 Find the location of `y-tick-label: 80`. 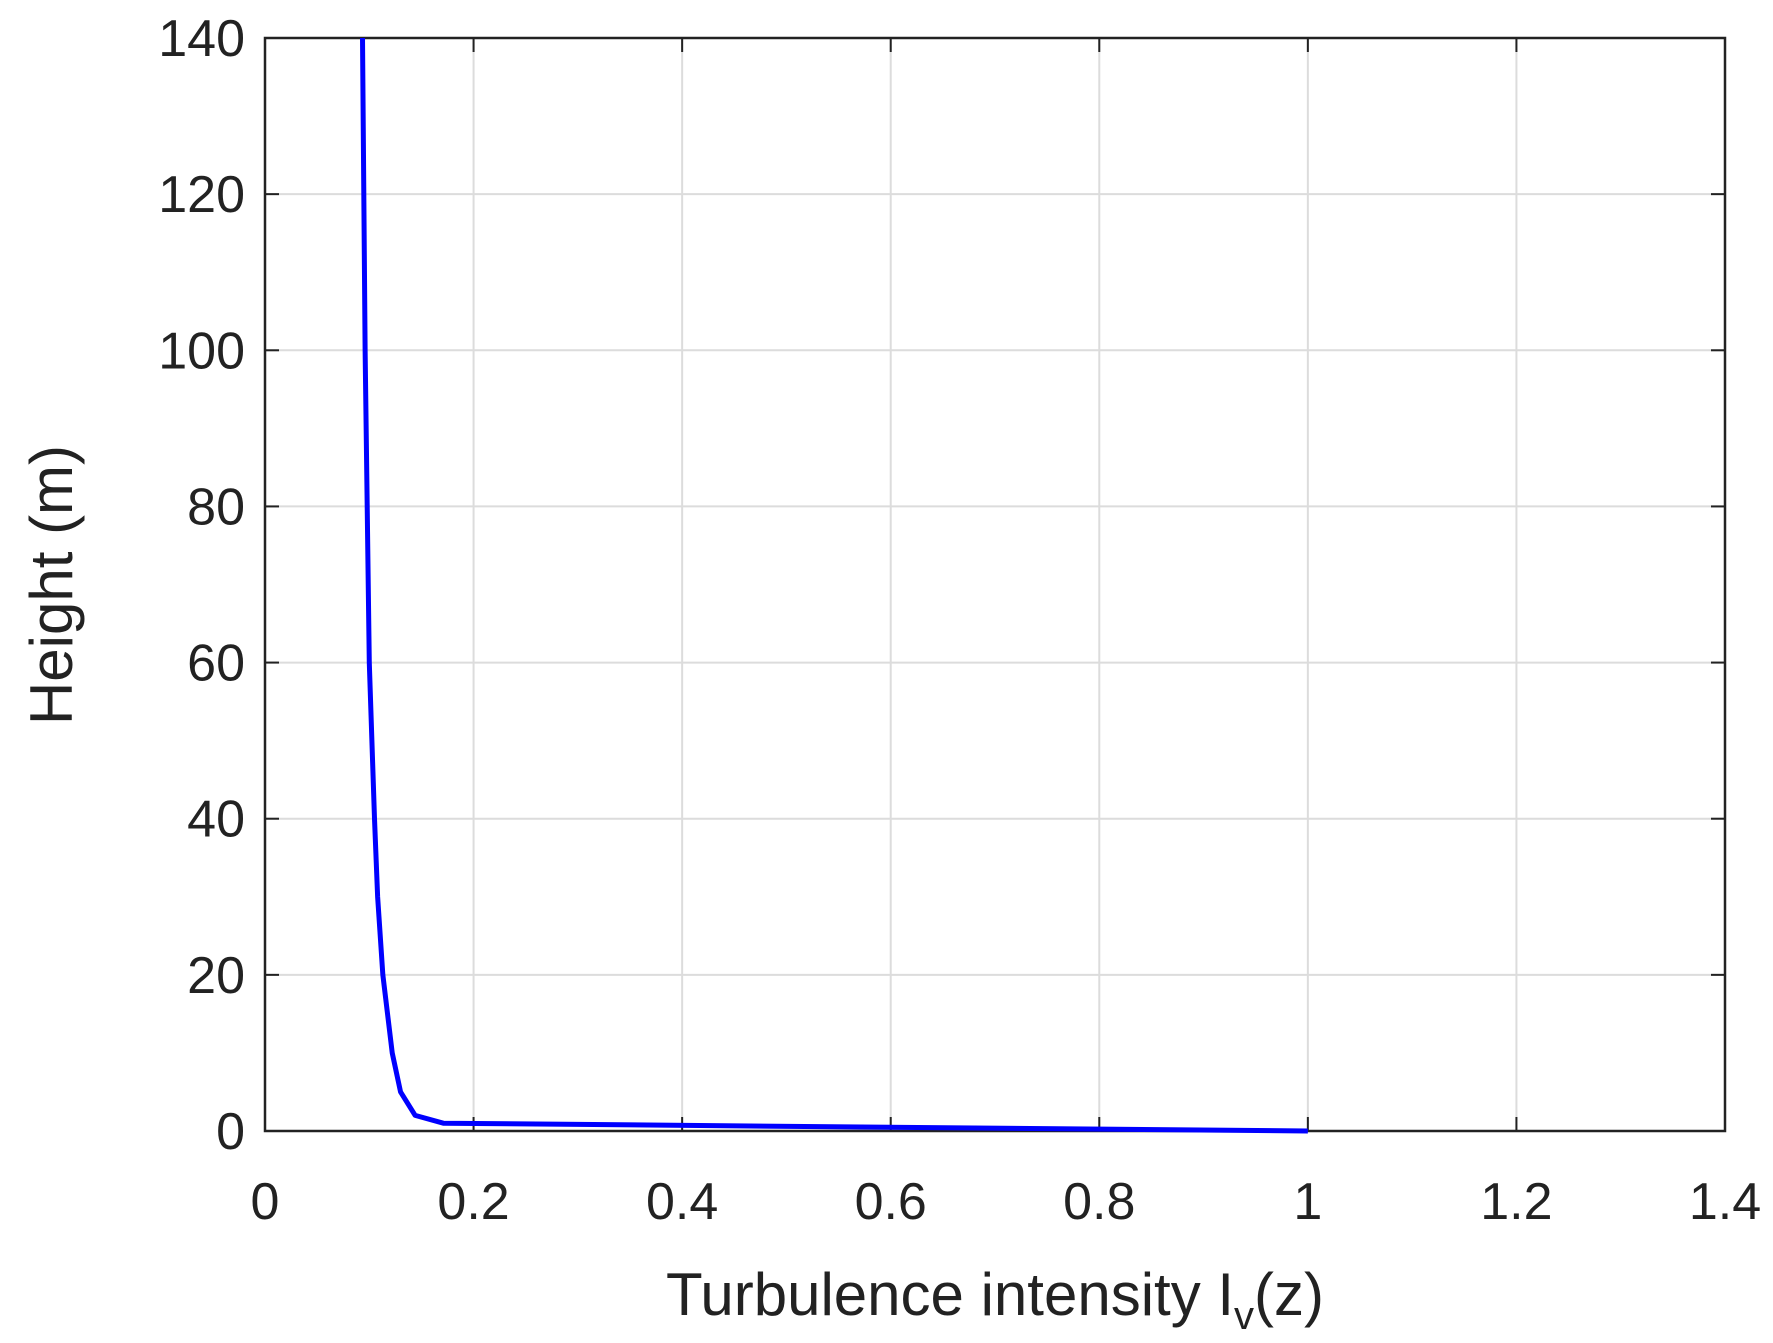

y-tick-label: 80 is located at coordinates (216, 507).